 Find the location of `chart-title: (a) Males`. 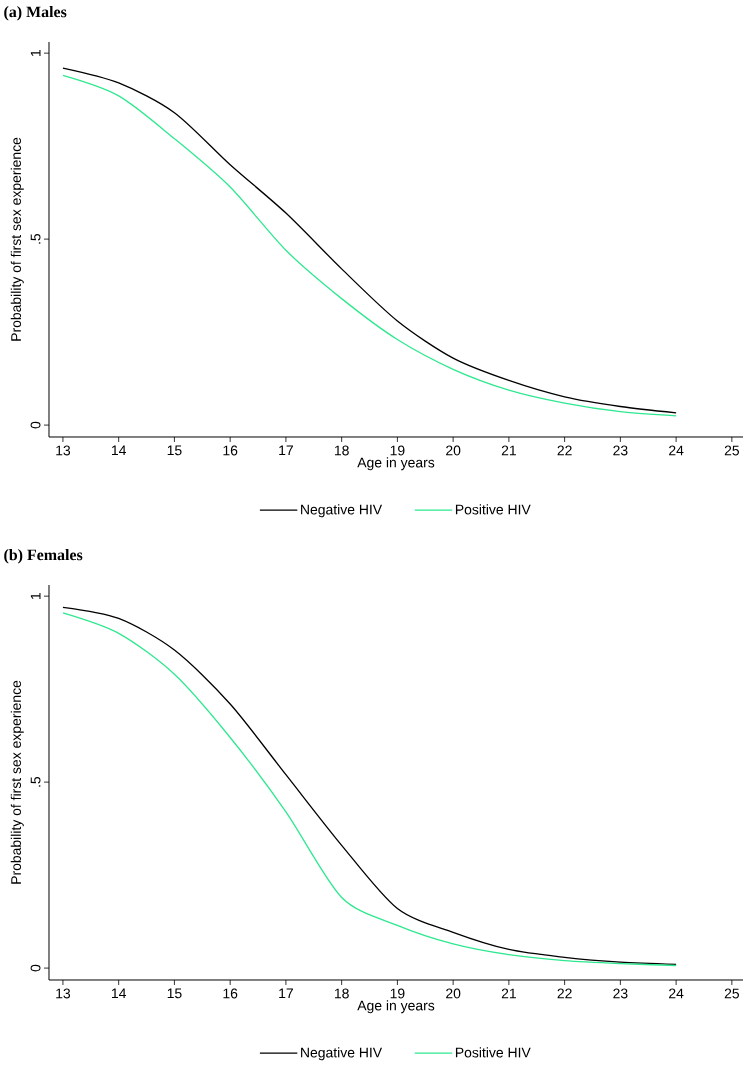

chart-title: (a) Males is located at coordinates (35, 13).